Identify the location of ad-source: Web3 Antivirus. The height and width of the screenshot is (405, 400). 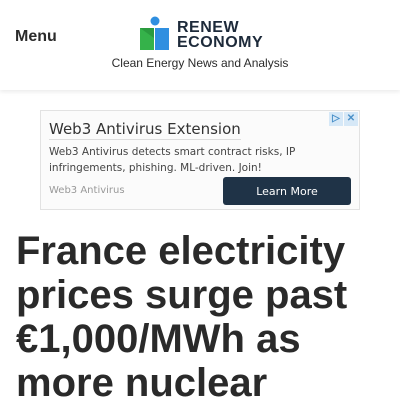
(87, 190).